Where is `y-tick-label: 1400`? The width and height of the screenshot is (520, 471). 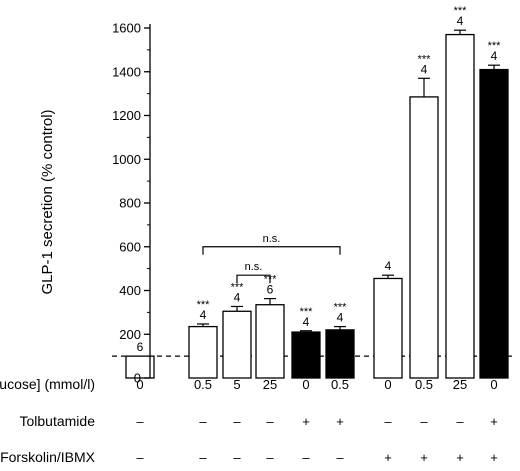
y-tick-label: 1400 is located at coordinates (126, 71).